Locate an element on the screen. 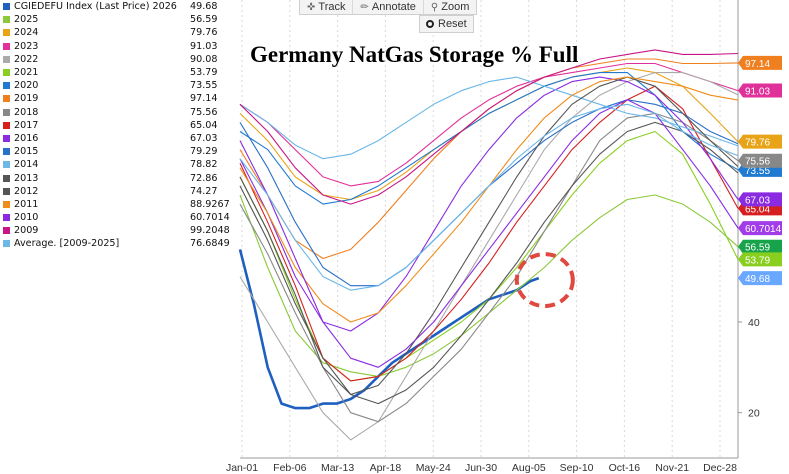  tag-label: 60.7014 is located at coordinates (763, 229).